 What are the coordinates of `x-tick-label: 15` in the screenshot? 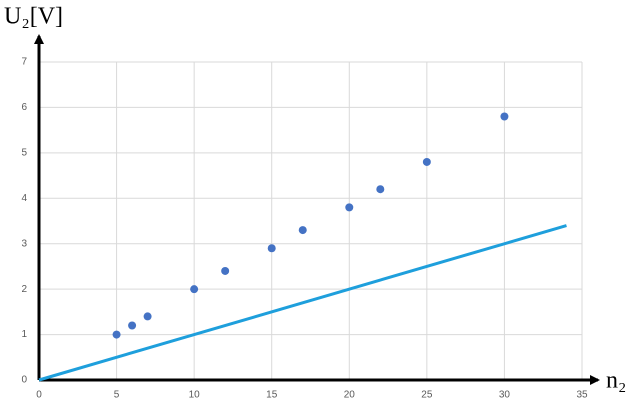 It's located at (272, 395).